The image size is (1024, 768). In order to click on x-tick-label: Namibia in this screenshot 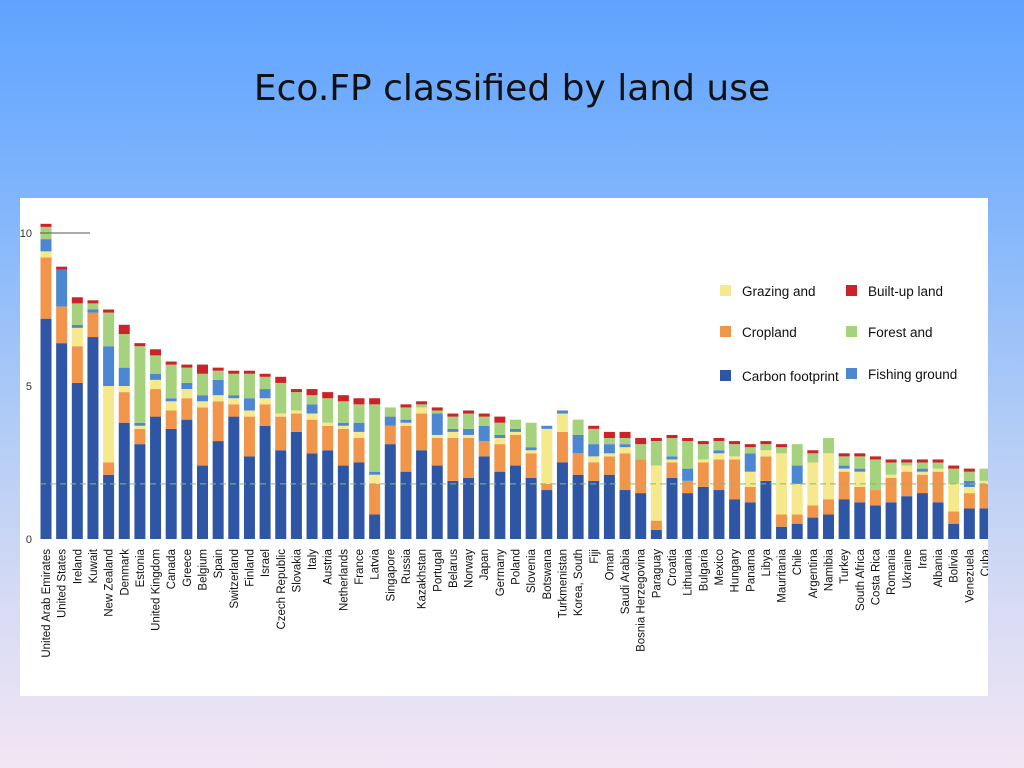, I will do `click(830, 569)`.